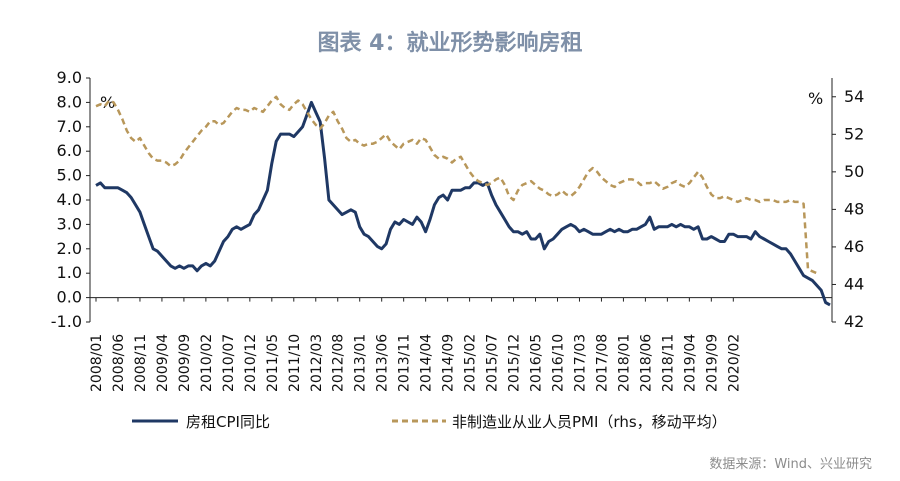 The image size is (900, 481). Describe the element at coordinates (624, 363) in the screenshot. I see `x-tick-label: 2018/01` at that location.